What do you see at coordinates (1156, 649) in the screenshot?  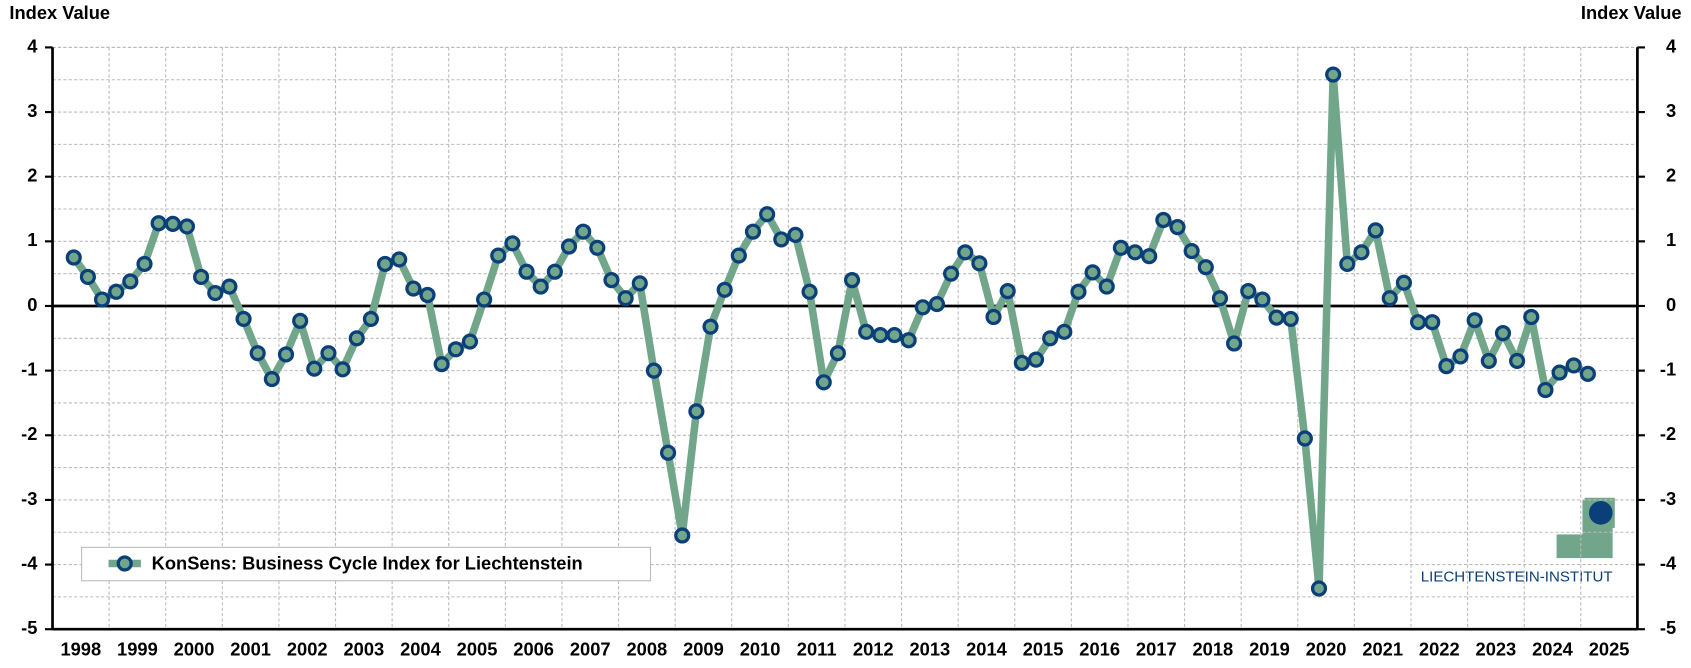 I see `x-tick-label: 2017` at bounding box center [1156, 649].